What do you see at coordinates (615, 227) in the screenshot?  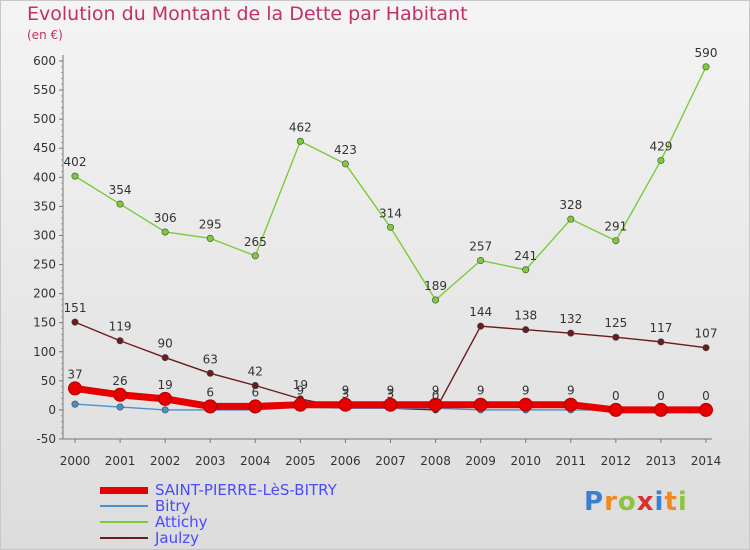 I see `data-label: 291` at bounding box center [615, 227].